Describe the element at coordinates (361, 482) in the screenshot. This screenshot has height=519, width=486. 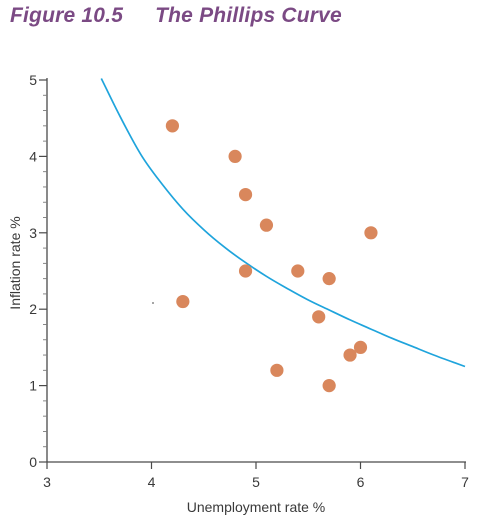
I see `x-tick-label: 6` at that location.